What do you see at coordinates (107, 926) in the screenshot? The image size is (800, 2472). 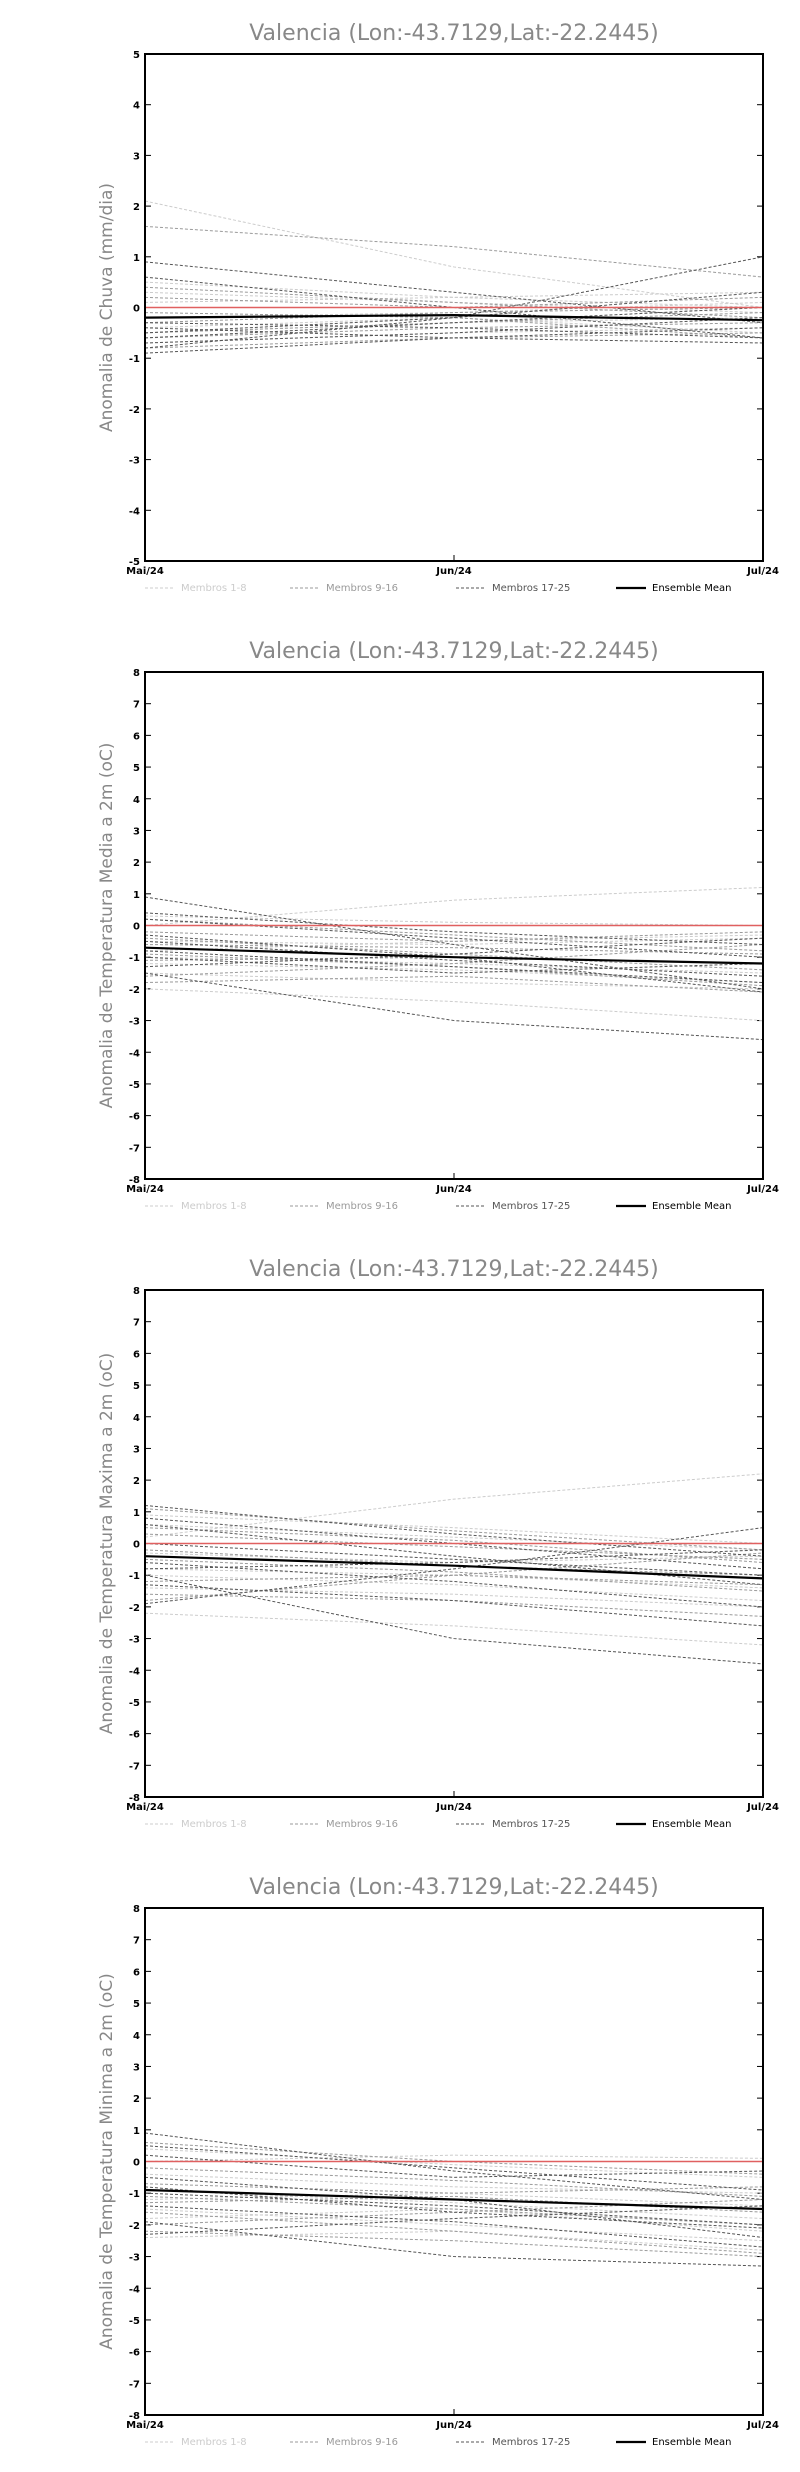 I see `y-axis-label: Anomalia de Temperatura Media a 2m (oC)` at bounding box center [107, 926].